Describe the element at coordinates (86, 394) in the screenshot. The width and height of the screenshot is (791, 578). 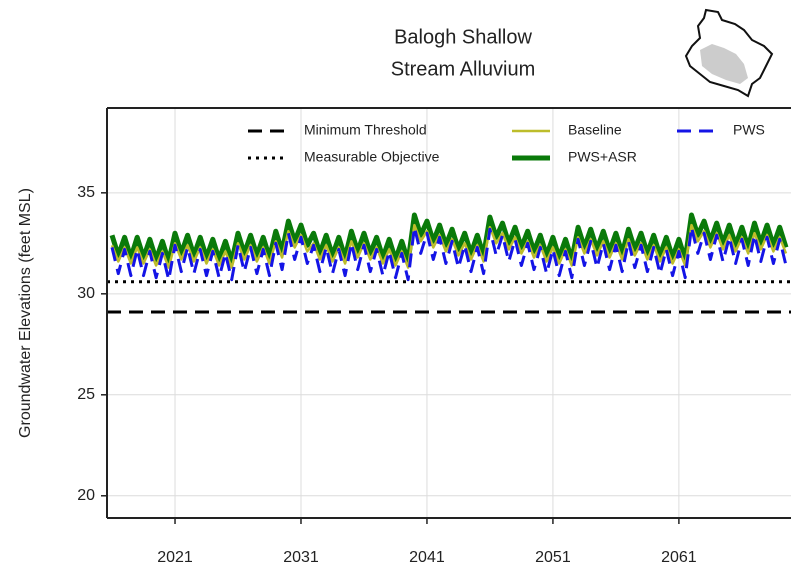
I see `y-tick-label: 25` at that location.